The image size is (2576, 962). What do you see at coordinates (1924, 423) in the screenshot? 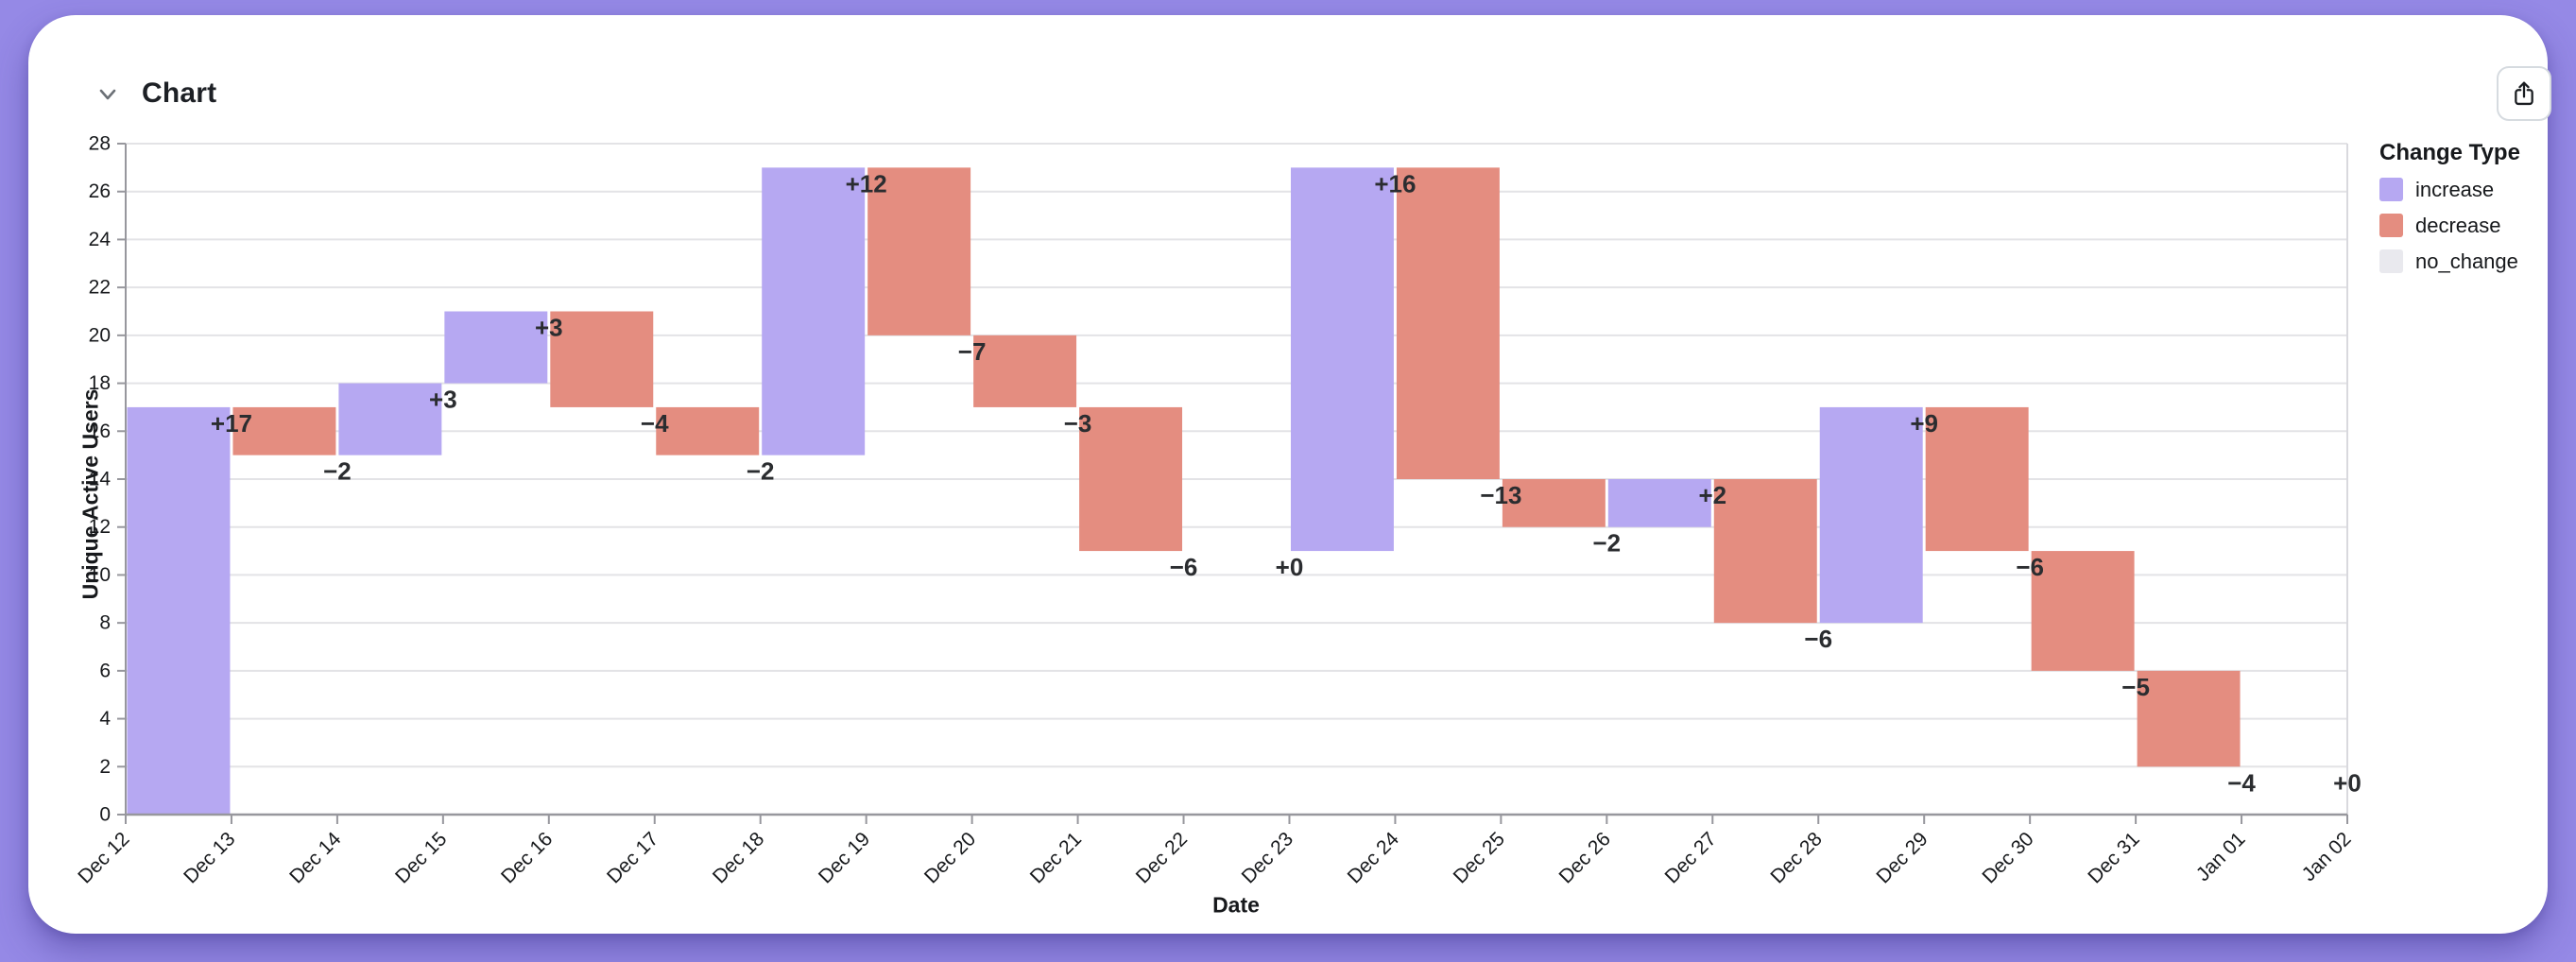
I see `bar-value-label: +9` at bounding box center [1924, 423].